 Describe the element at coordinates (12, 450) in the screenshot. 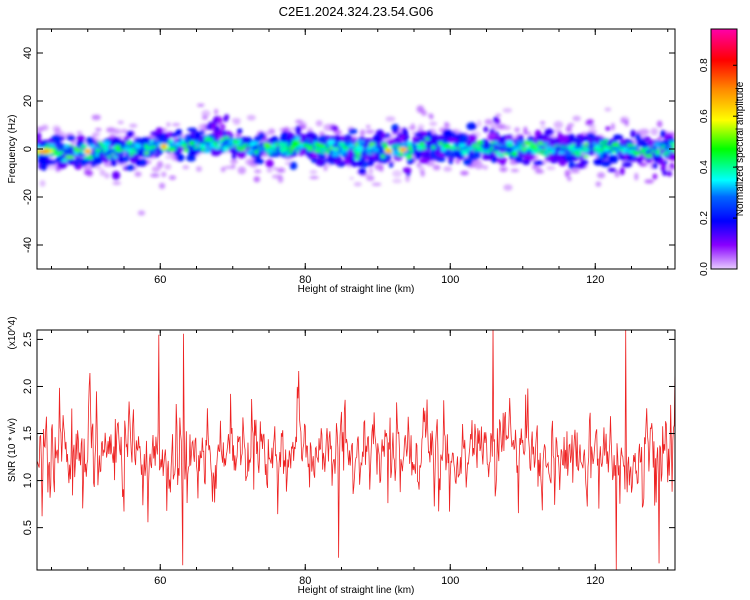

I see `snr-y-label: SNR (10 * v/v)` at that location.